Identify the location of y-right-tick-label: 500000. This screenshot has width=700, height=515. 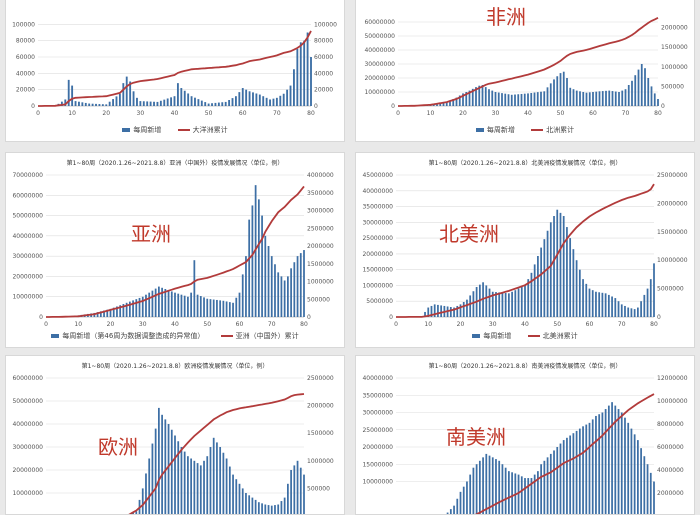
(672, 86).